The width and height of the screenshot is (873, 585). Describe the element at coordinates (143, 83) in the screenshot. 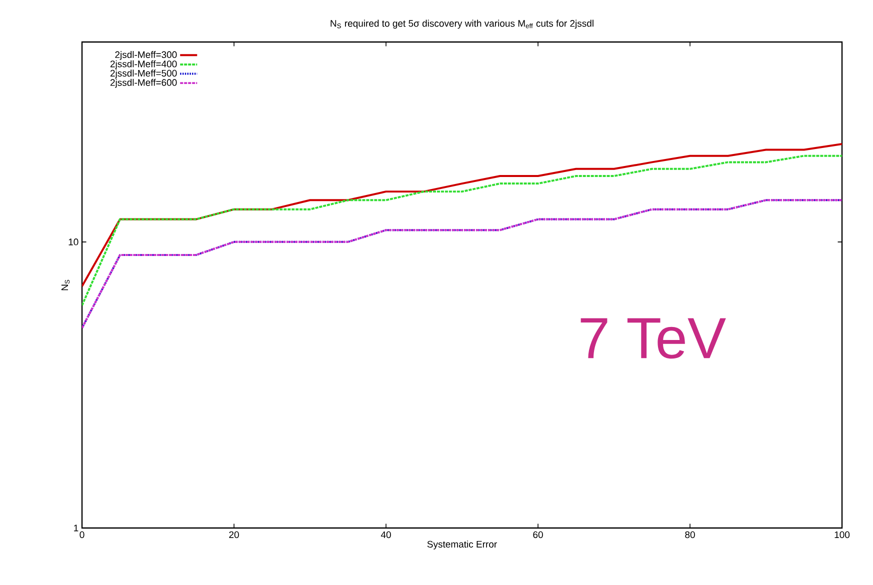

I see `legend-label: 2jssdl-Meff=600` at that location.